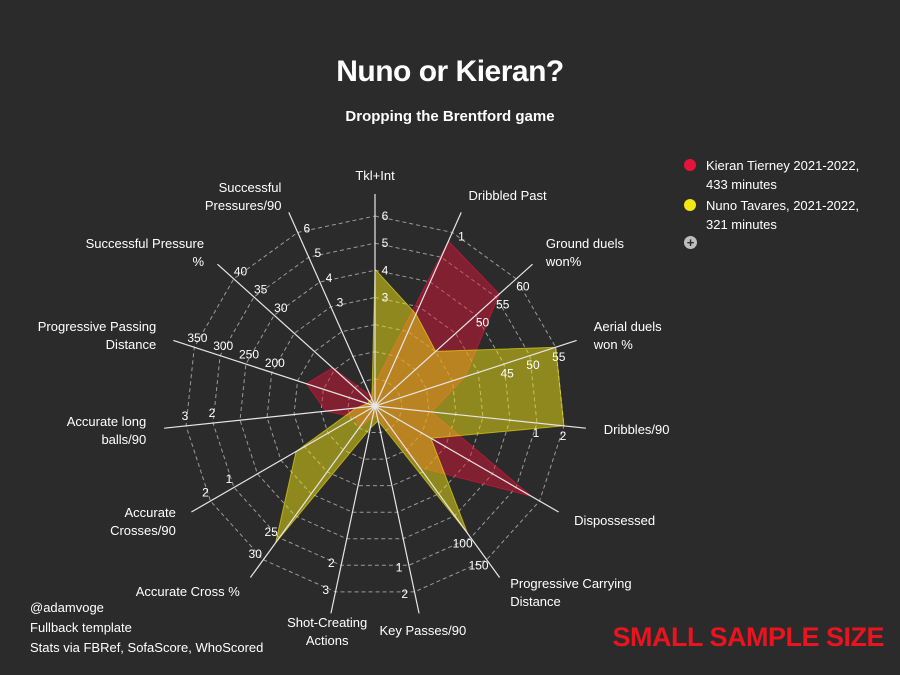 Image resolution: width=900 pixels, height=675 pixels. Describe the element at coordinates (67, 607) in the screenshot. I see `credit-author: @adamvoge` at that location.